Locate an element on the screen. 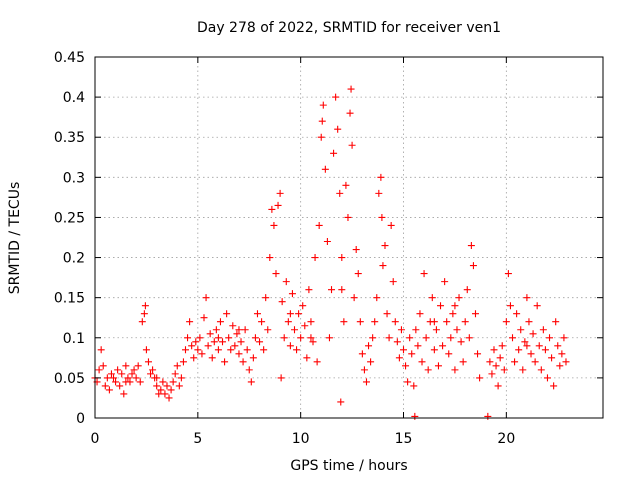 The width and height of the screenshot is (640, 480). y-tick-label: 0.2 is located at coordinates (74, 259).